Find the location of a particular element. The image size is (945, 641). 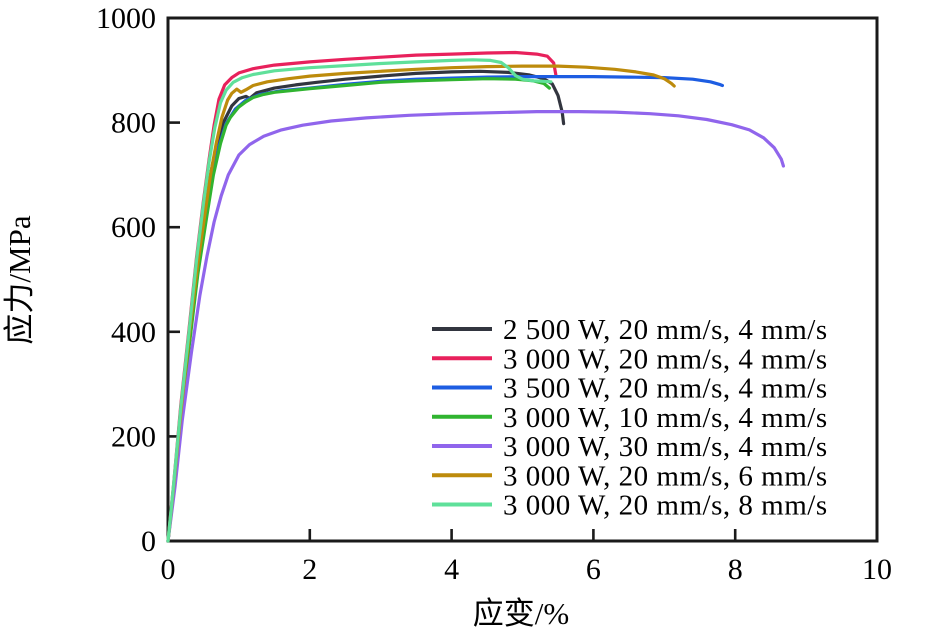

legend-item: 3 000 W, 30 mm/s, 4 mm/s is located at coordinates (630, 447).